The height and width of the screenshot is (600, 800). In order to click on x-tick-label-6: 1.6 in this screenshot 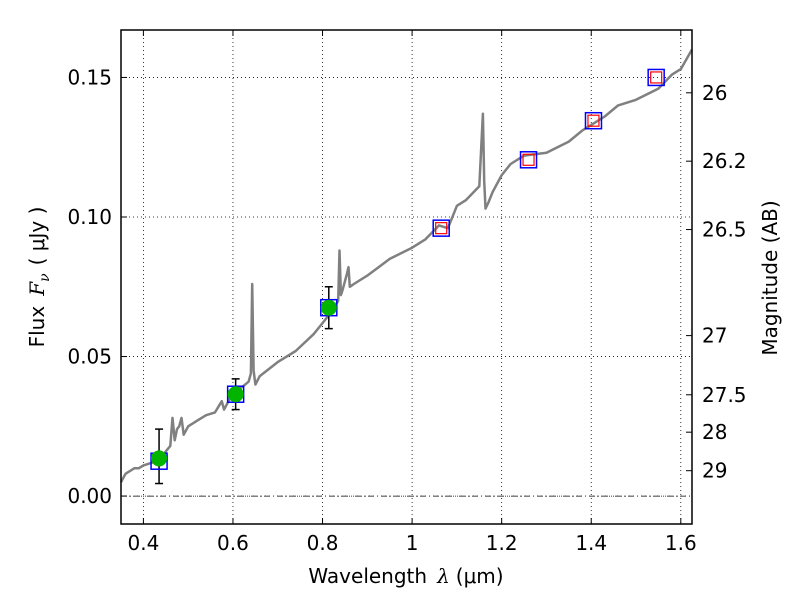, I will do `click(681, 543)`.